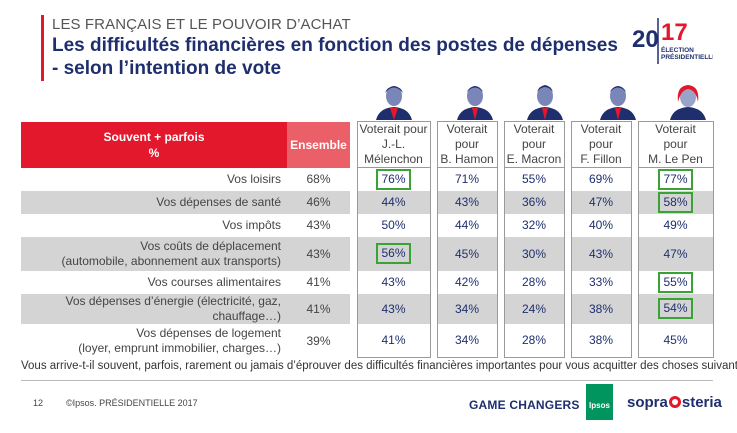  I want to click on header-ensemble: Ensemble, so click(318, 144).